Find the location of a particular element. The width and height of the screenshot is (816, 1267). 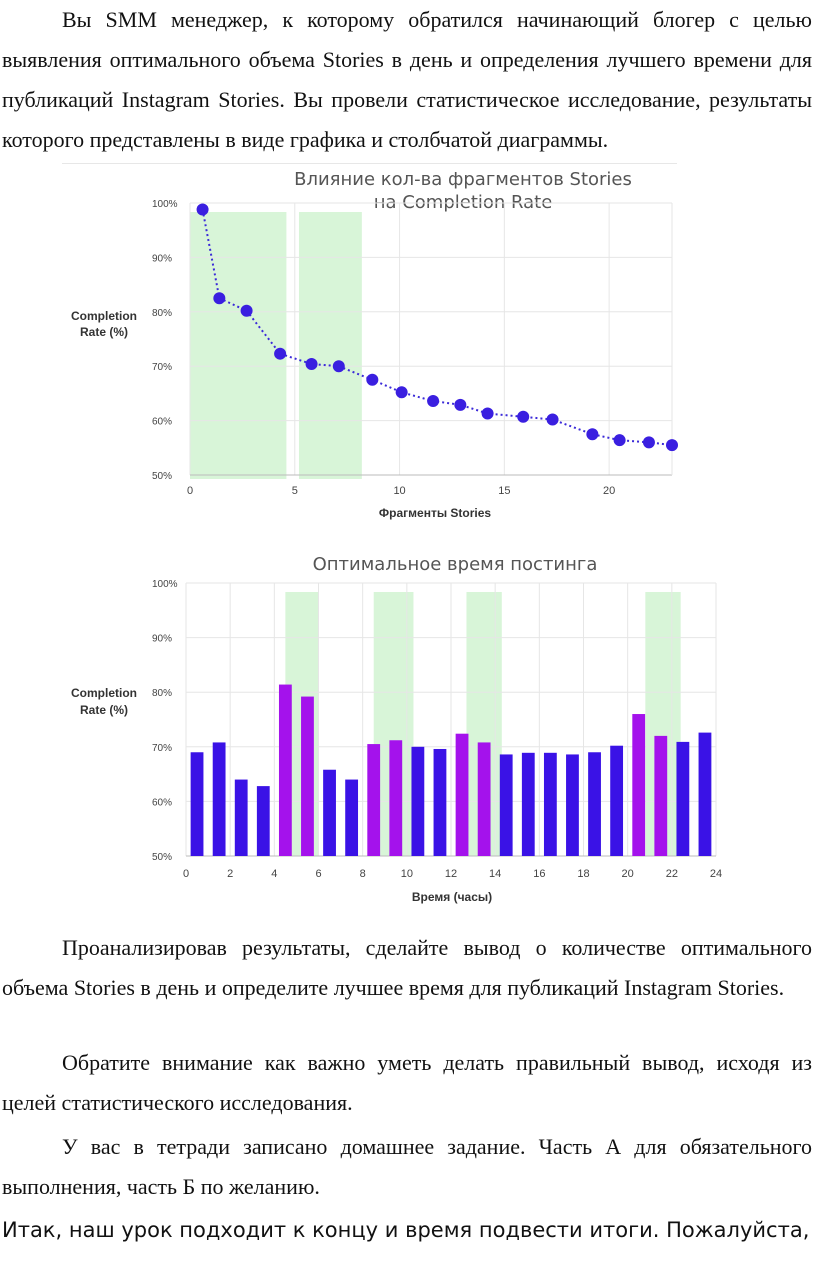

x-tick-label: 2 is located at coordinates (230, 874).